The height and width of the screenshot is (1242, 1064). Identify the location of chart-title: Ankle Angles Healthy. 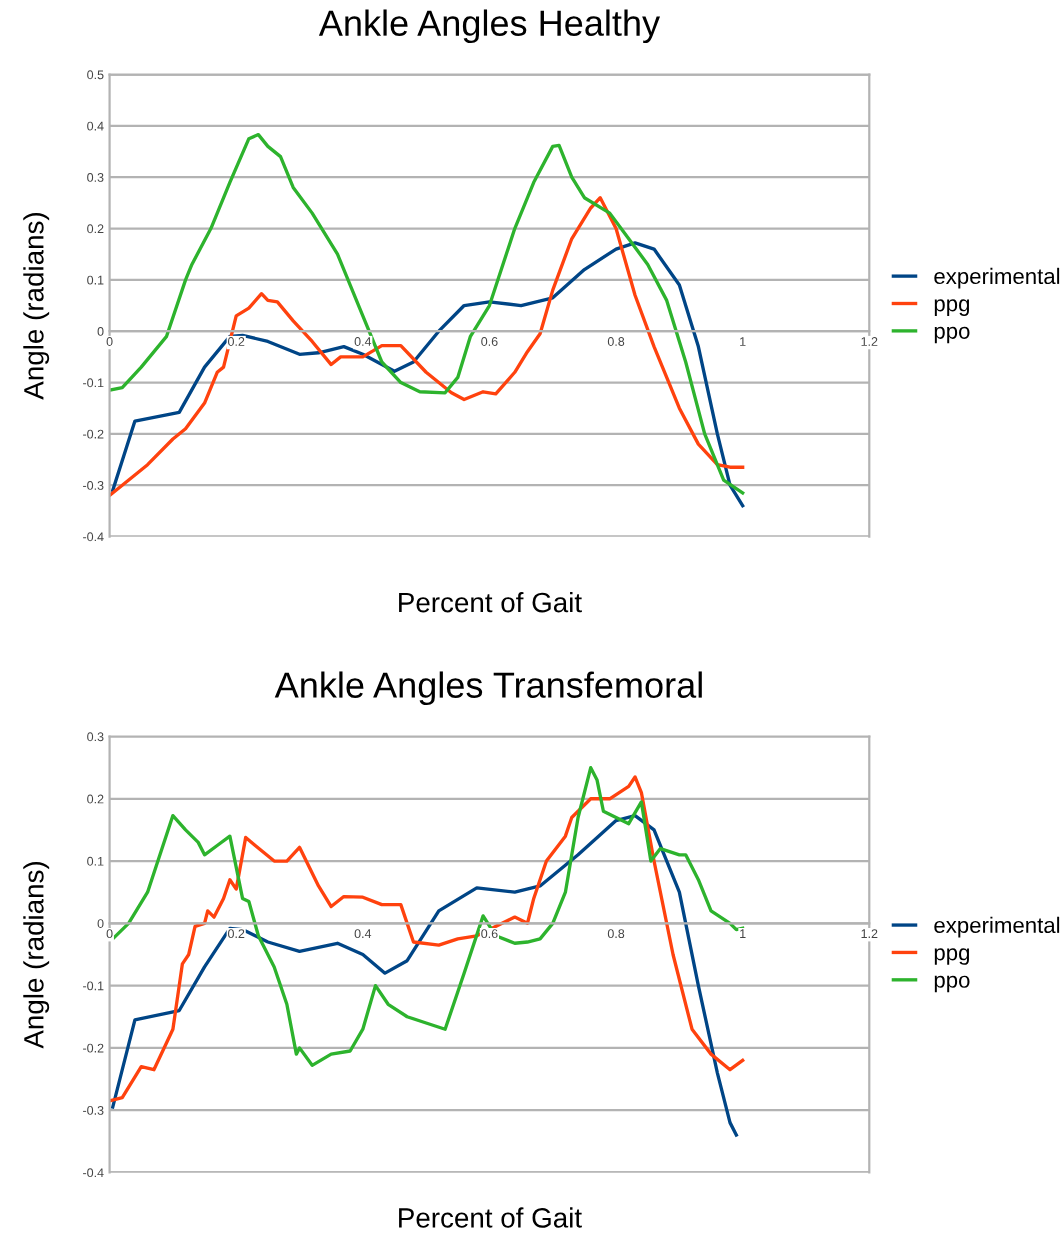
(489, 26).